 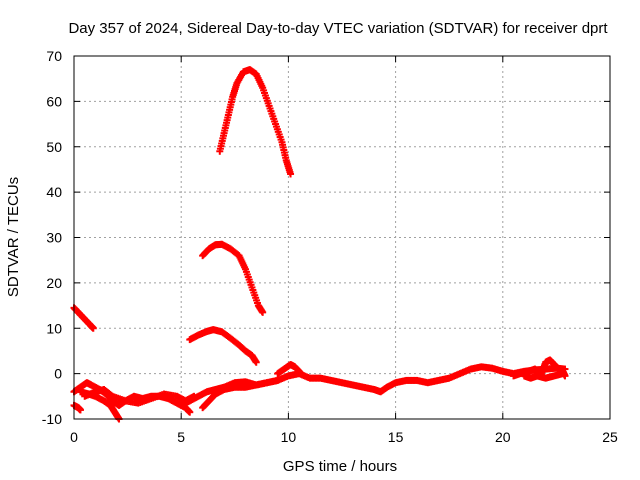 What do you see at coordinates (58, 374) in the screenshot?
I see `y-tick-label: 0` at bounding box center [58, 374].